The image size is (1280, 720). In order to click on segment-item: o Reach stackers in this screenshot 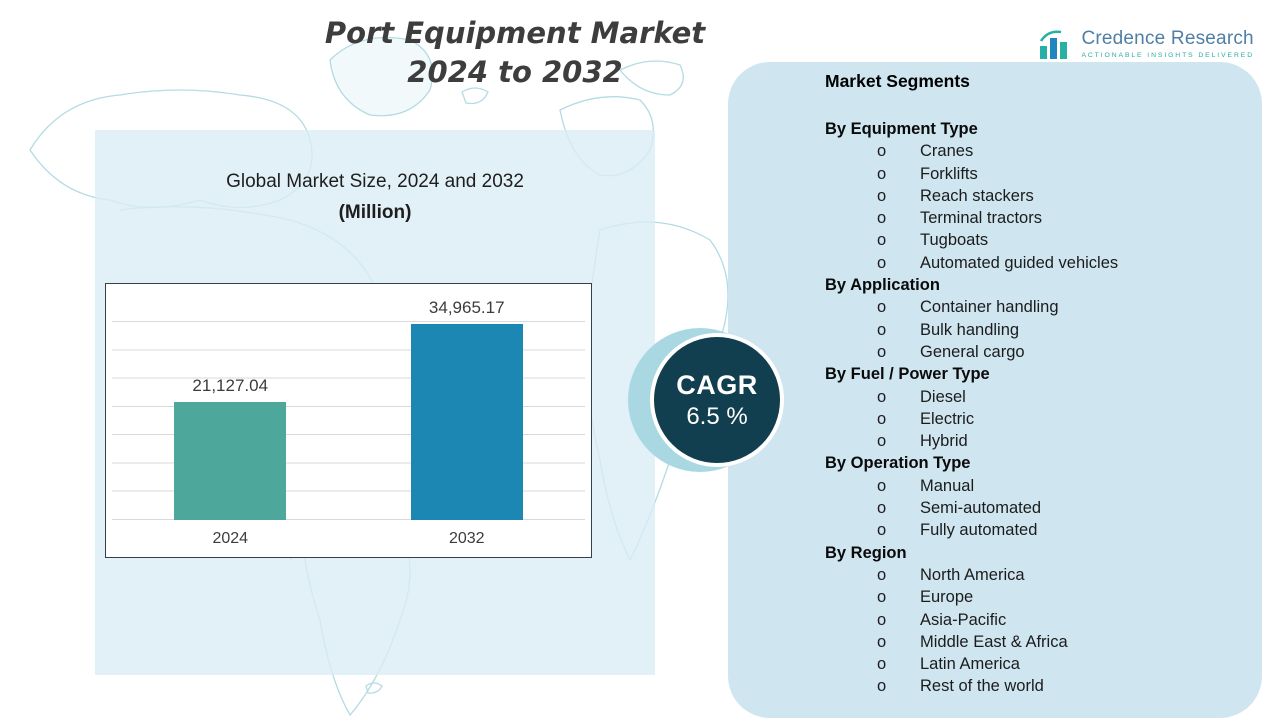, I will do `click(995, 196)`.